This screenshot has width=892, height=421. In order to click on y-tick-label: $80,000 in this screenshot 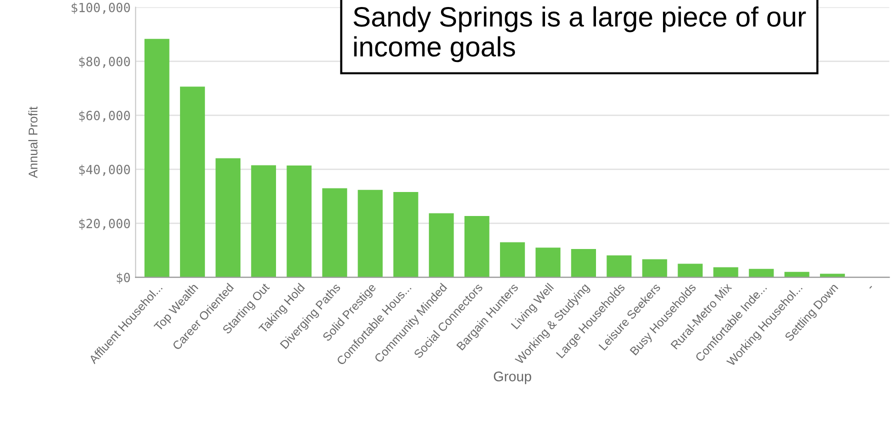, I will do `click(104, 62)`.